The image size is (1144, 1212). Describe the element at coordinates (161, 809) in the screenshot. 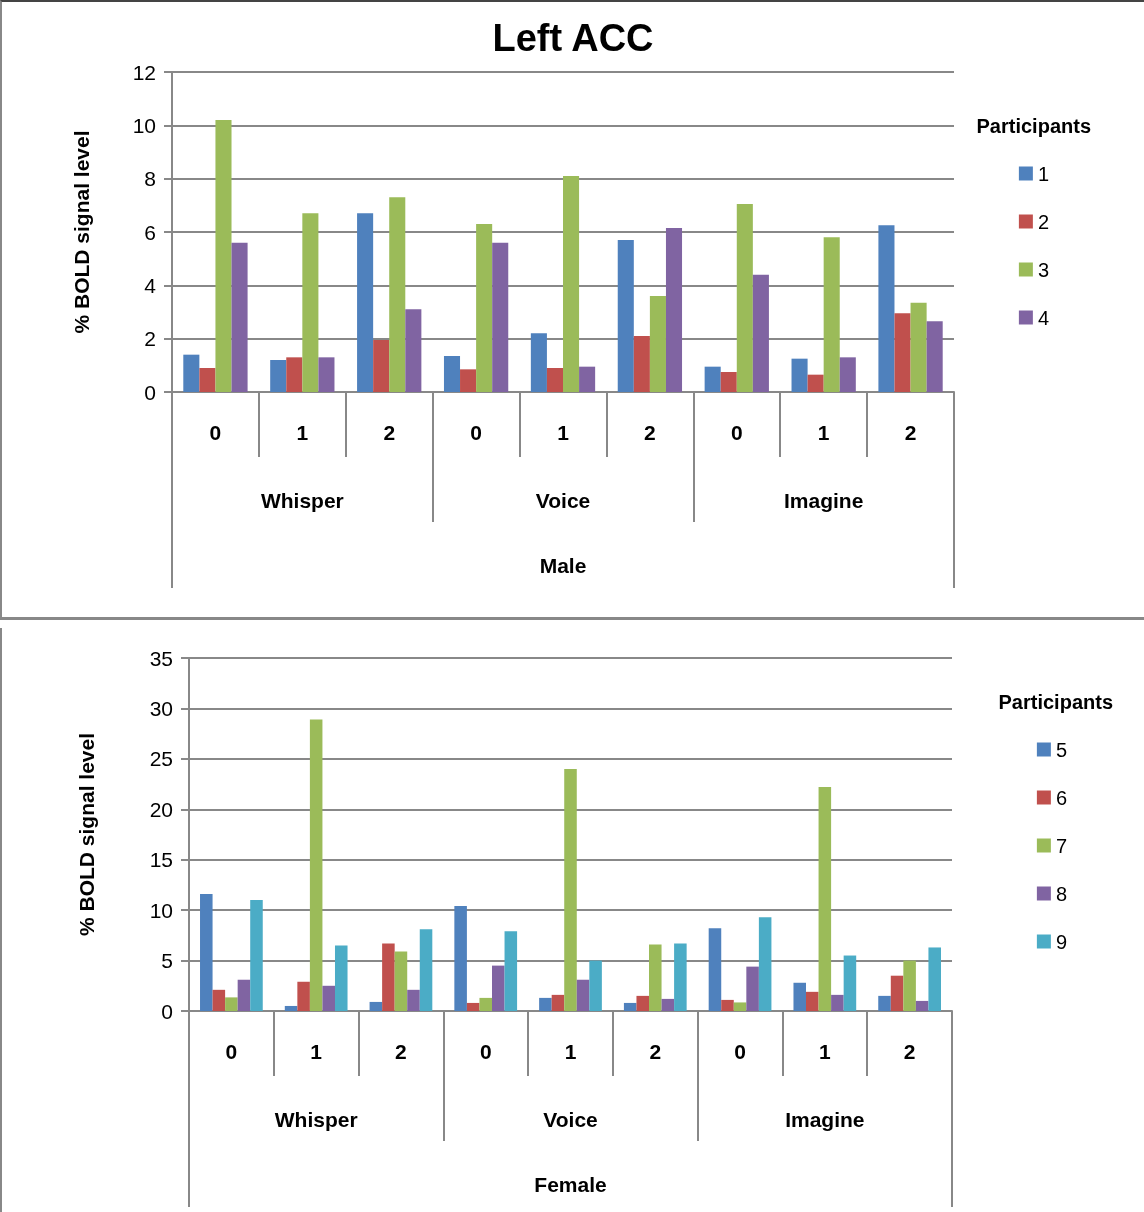

I see `y-tick-label: 20` at that location.